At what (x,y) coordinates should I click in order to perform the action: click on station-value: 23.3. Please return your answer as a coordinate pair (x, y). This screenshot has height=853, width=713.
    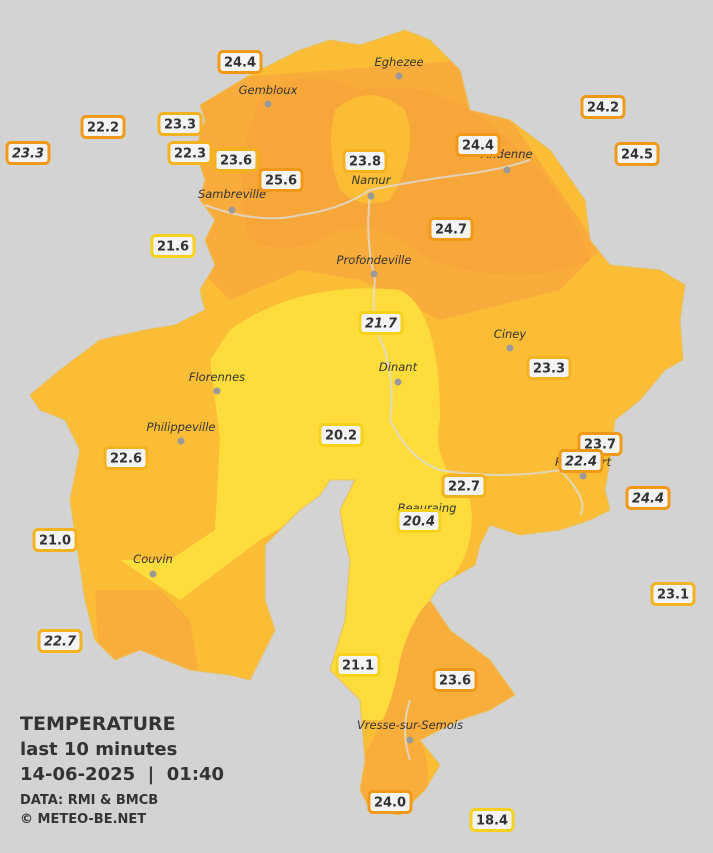
    Looking at the image, I should click on (180, 125).